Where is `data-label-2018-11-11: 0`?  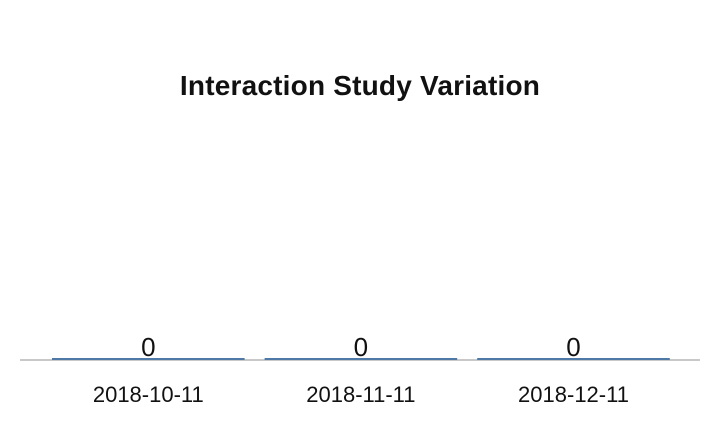 data-label-2018-11-11: 0 is located at coordinates (361, 347).